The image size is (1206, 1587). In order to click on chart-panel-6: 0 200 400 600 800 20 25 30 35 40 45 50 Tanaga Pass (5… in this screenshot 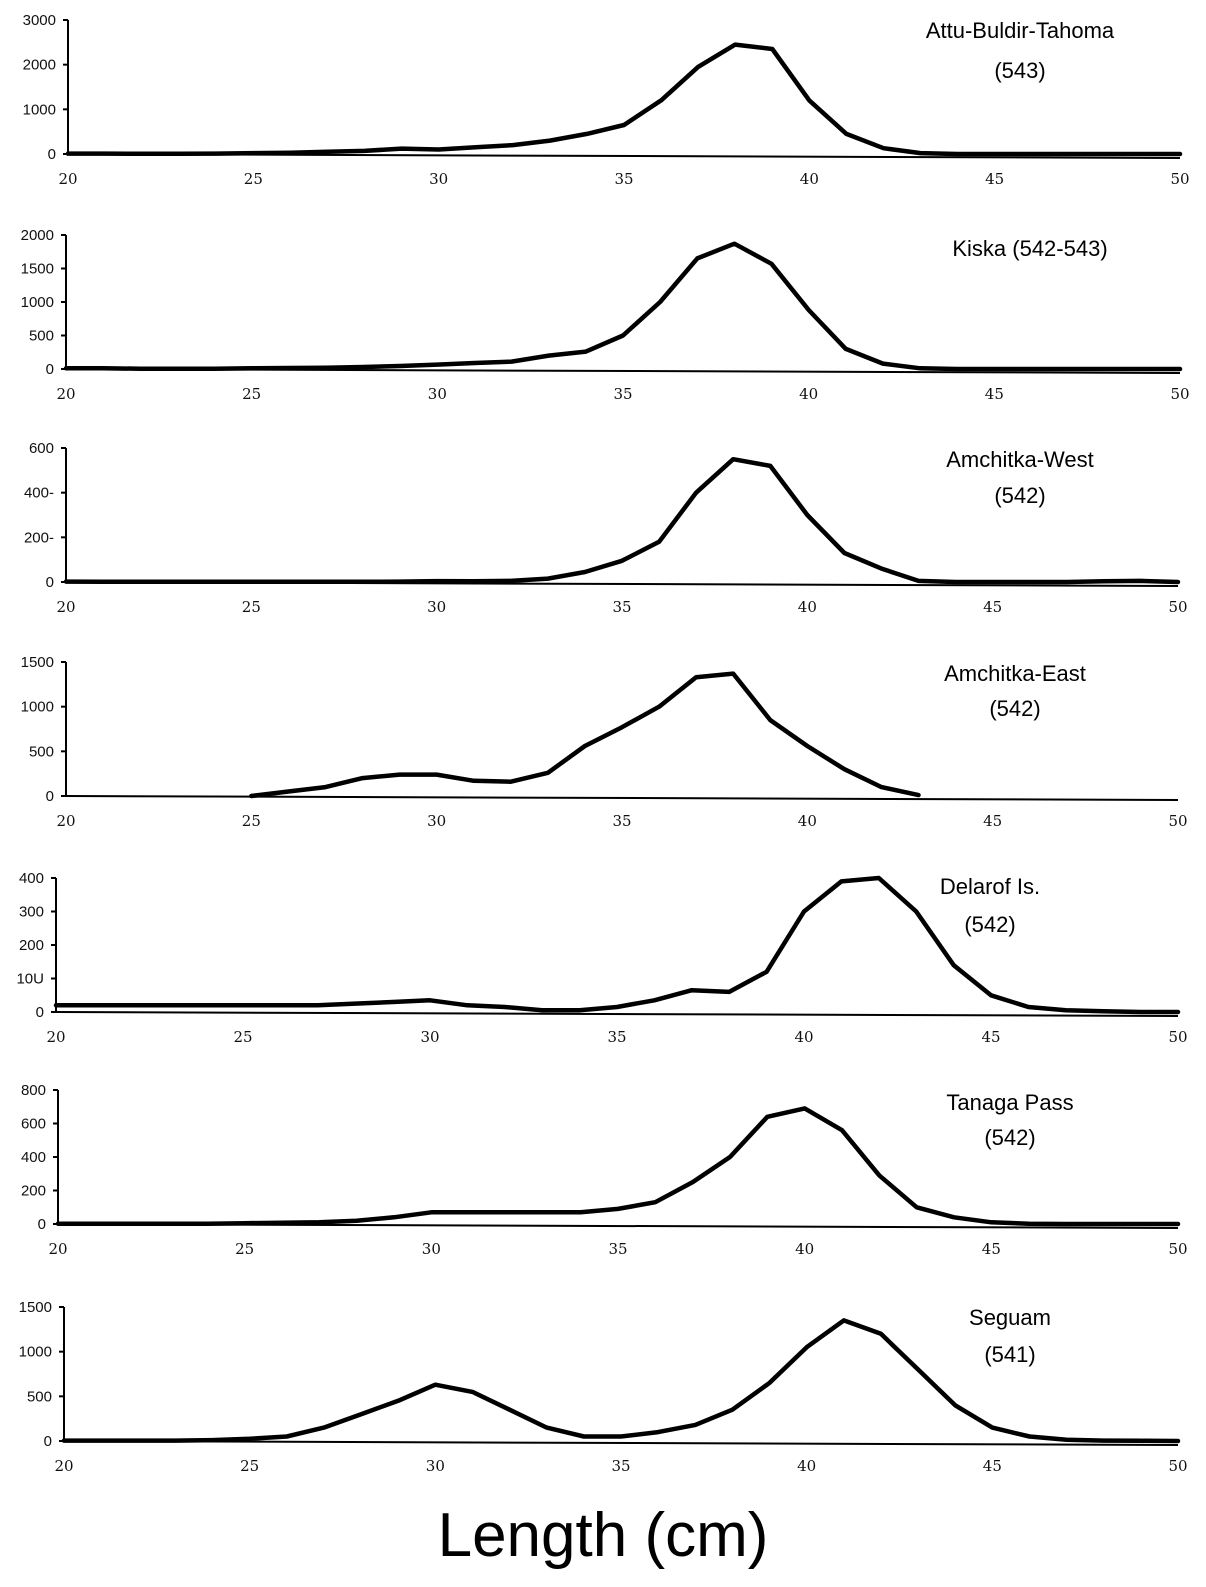, I will do `click(604, 1170)`.